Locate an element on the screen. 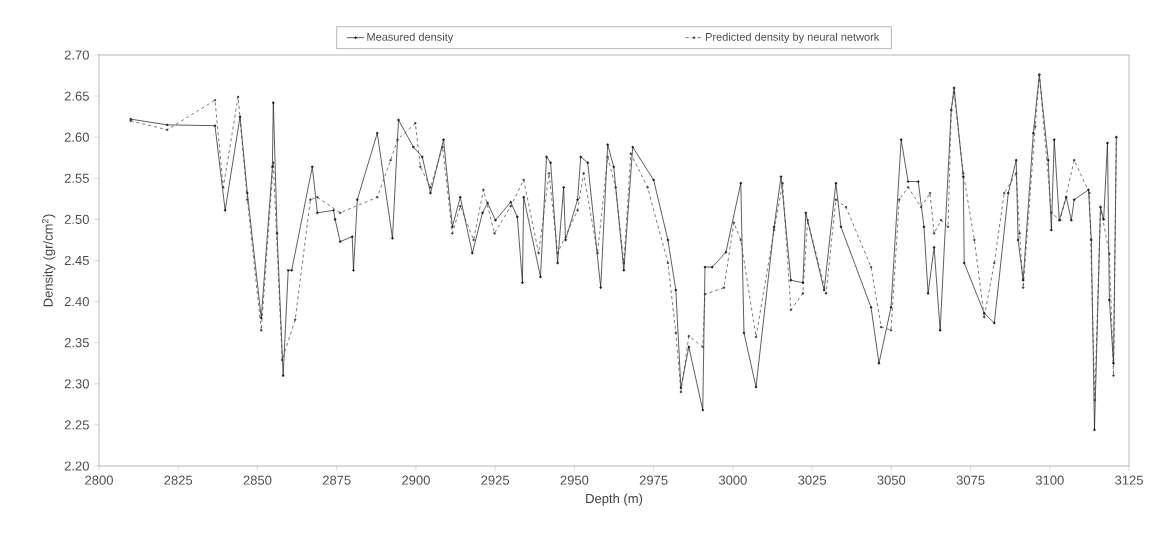  y-tick-label: 2.25 is located at coordinates (76, 425).